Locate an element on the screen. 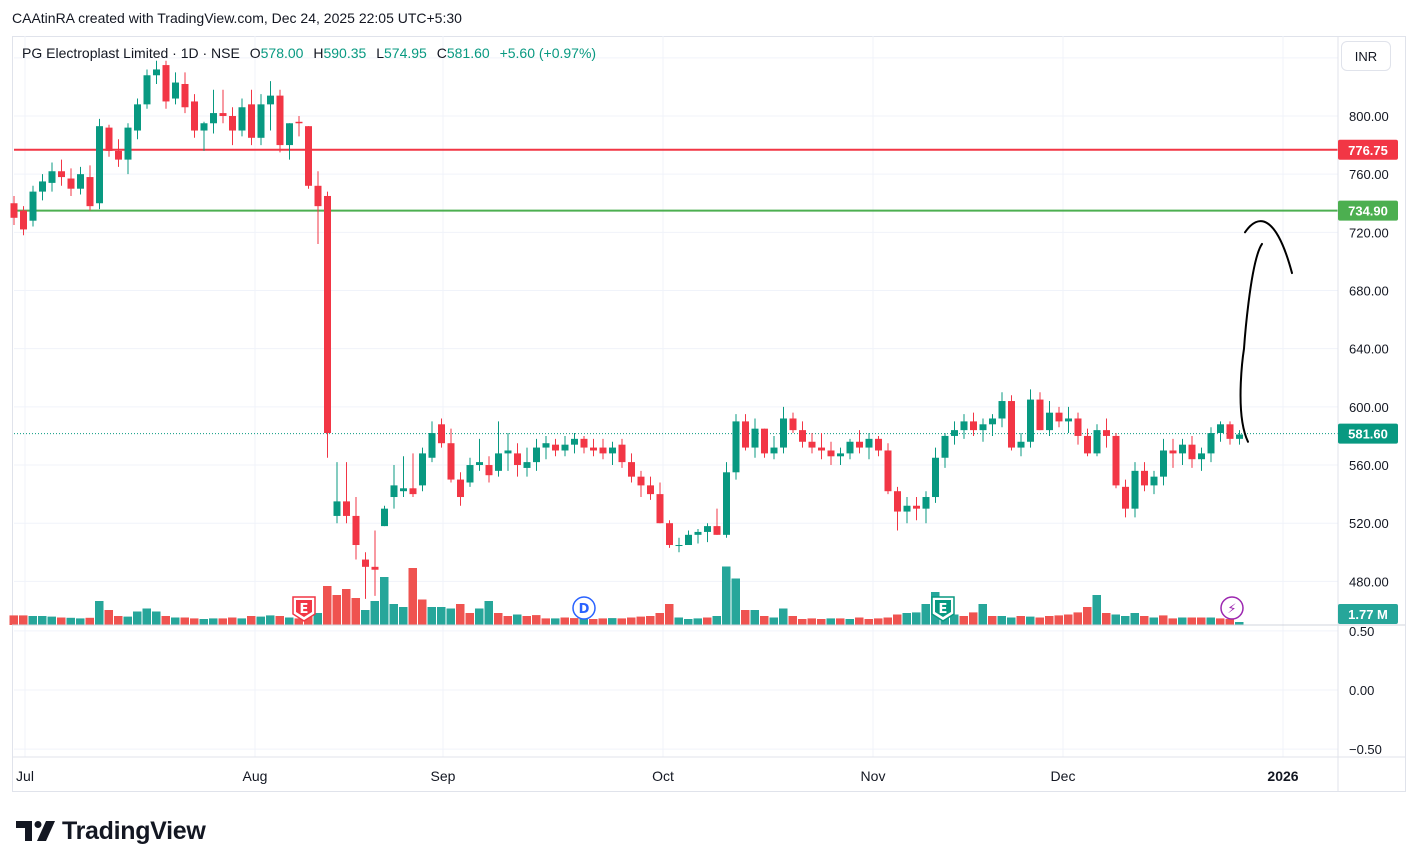 This screenshot has height=868, width=1417. time-tick-label: 2026 is located at coordinates (1282, 776).